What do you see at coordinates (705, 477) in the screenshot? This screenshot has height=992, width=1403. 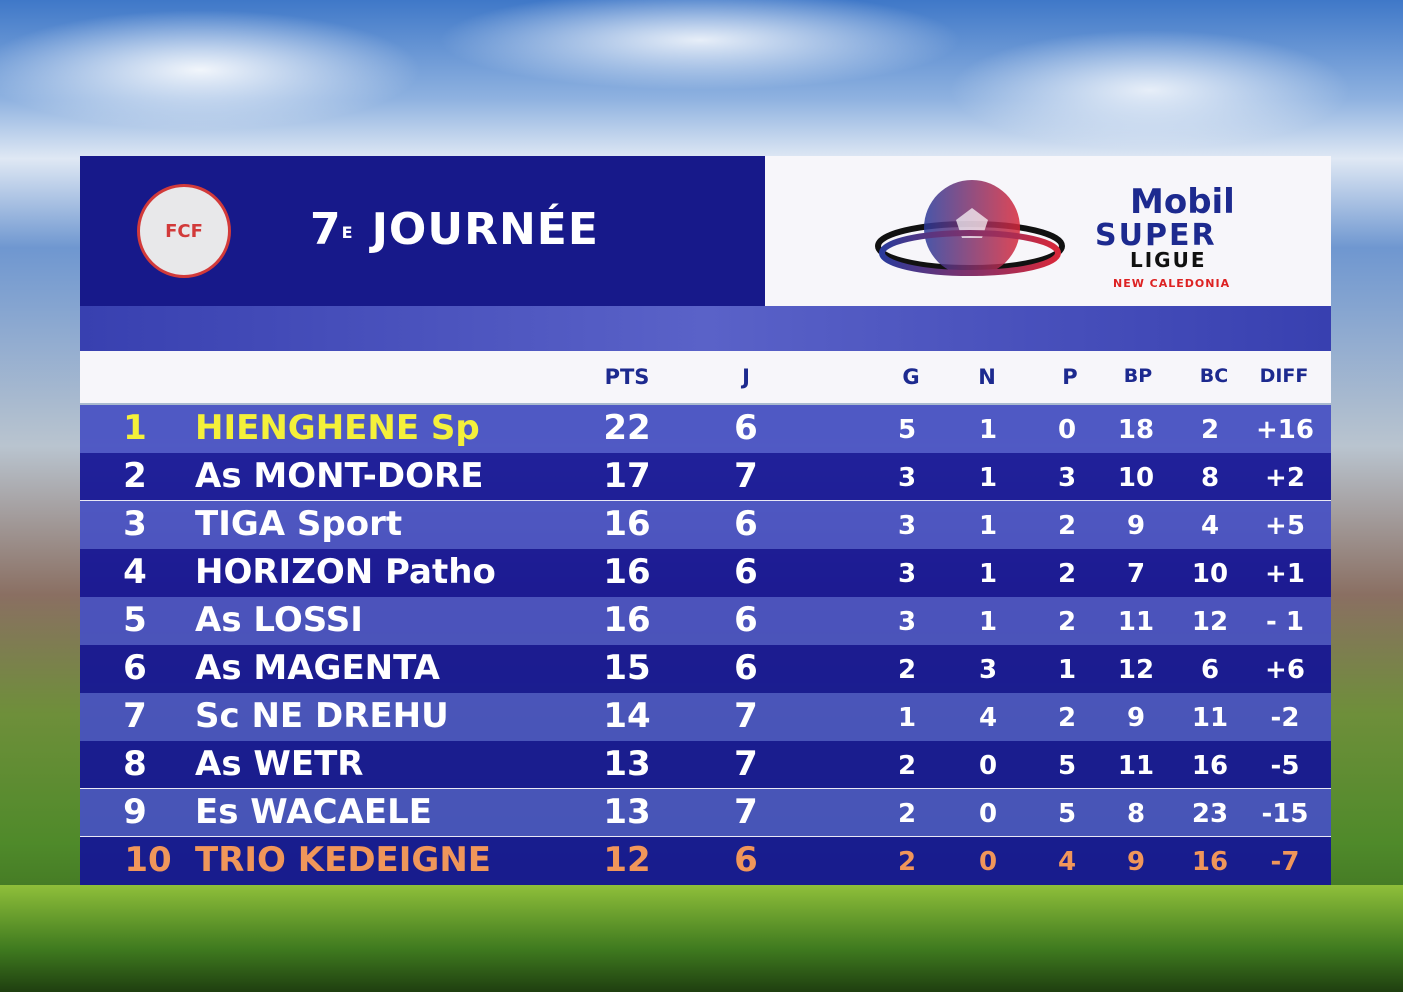 I see `table-row: 2 As MONT-DORE 17 7 3 1 3 10 8 +2` at bounding box center [705, 477].